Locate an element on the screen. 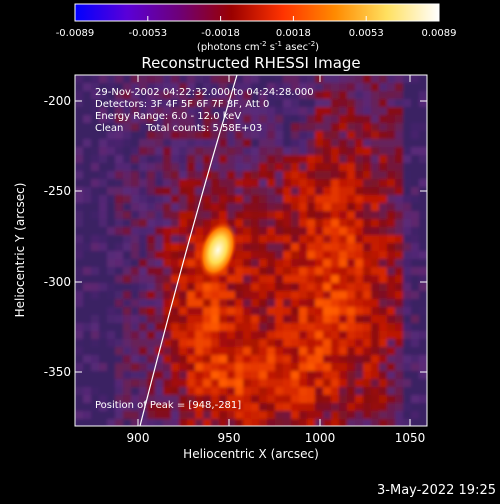 The height and width of the screenshot is (504, 500). x-tick-label: 1050 is located at coordinates (410, 438).